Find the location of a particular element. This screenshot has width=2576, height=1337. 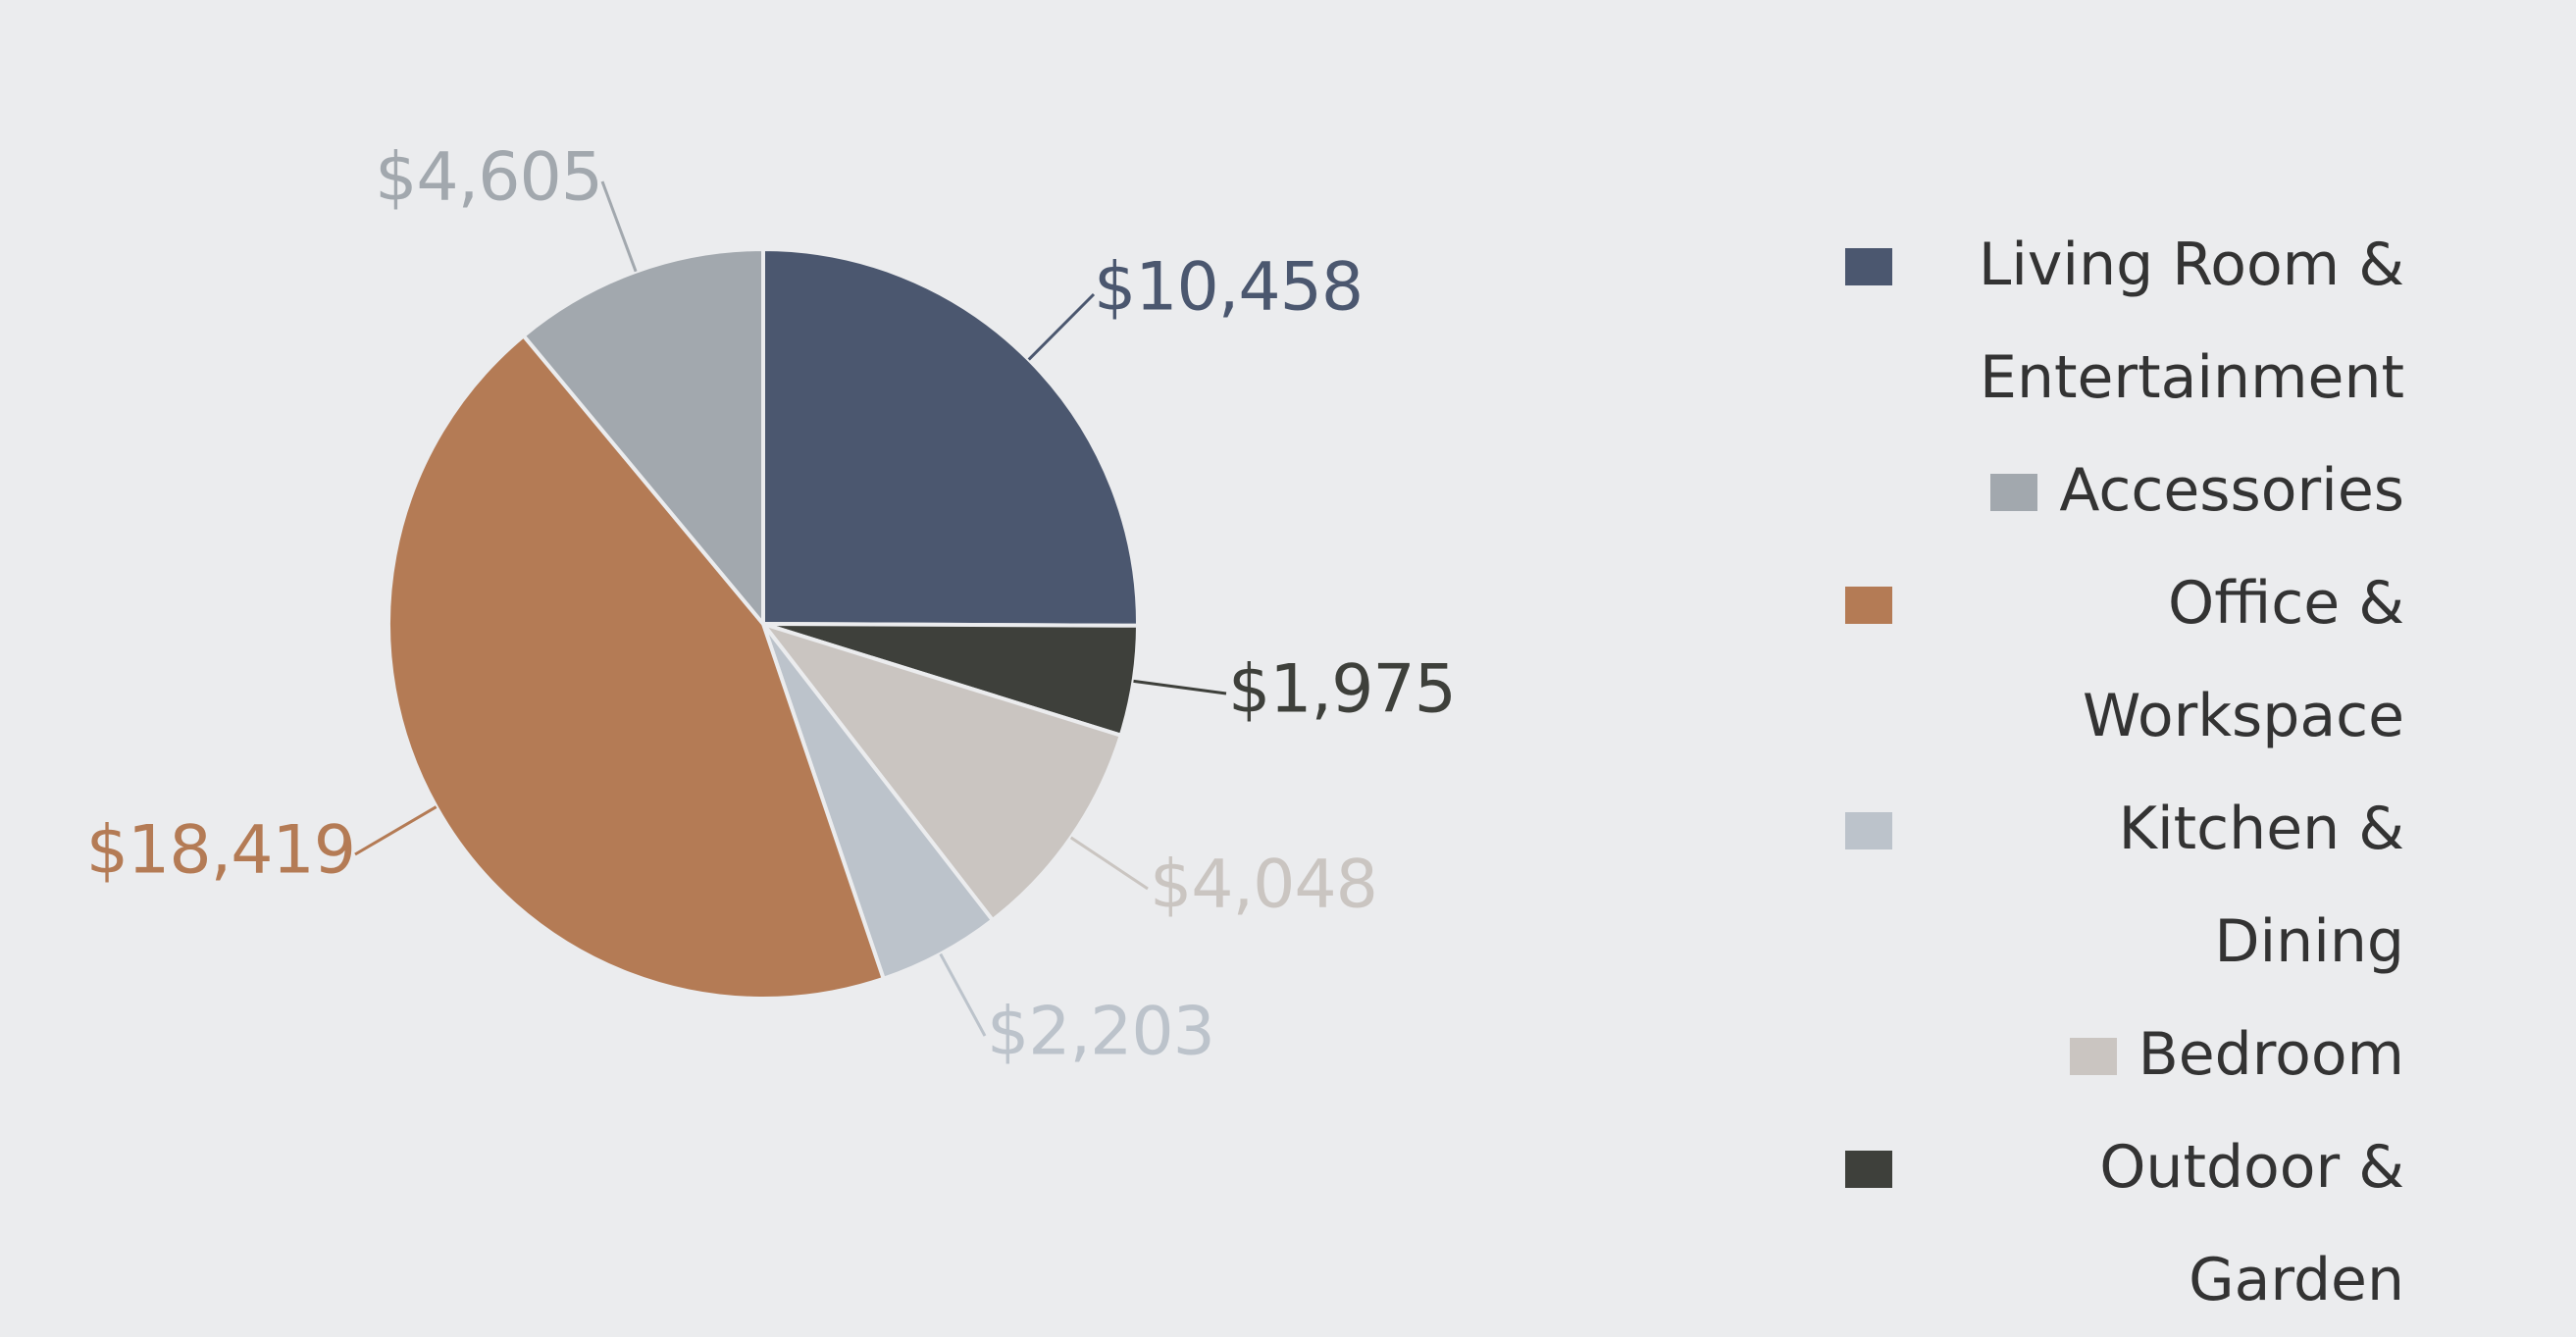

legend-item-bedroom: Bedroom is located at coordinates (2021, 1055).